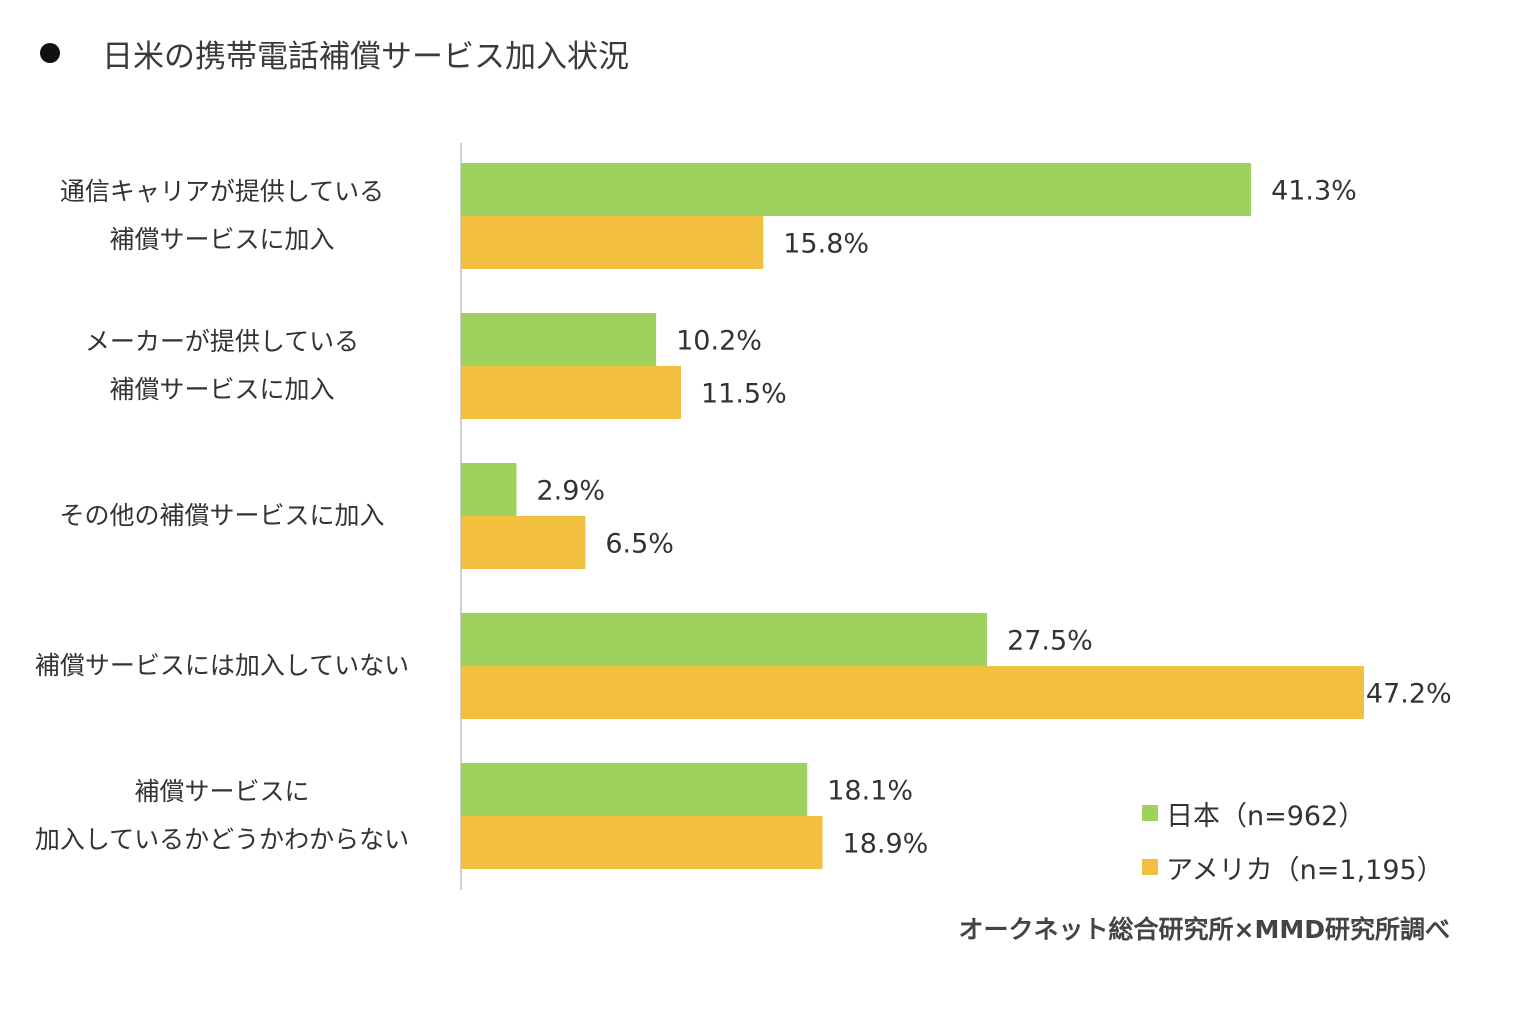  I want to click on legend-item-japan: 日本（n=962）, so click(1293, 813).